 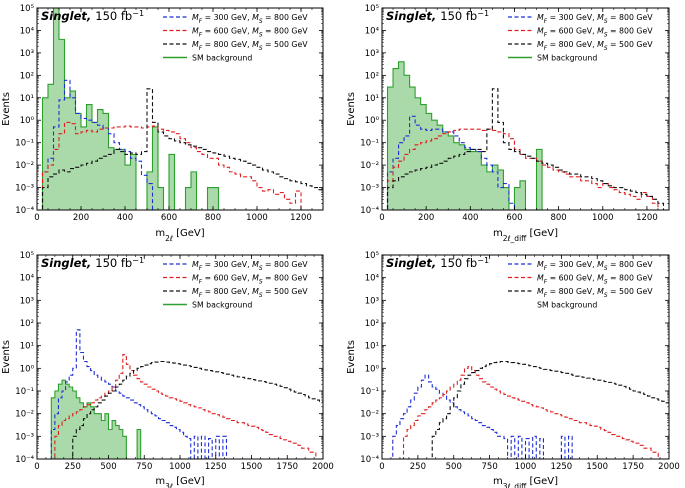 What do you see at coordinates (179, 482) in the screenshot?
I see `x-axis-label: m3ℓ [GeV]` at bounding box center [179, 482].